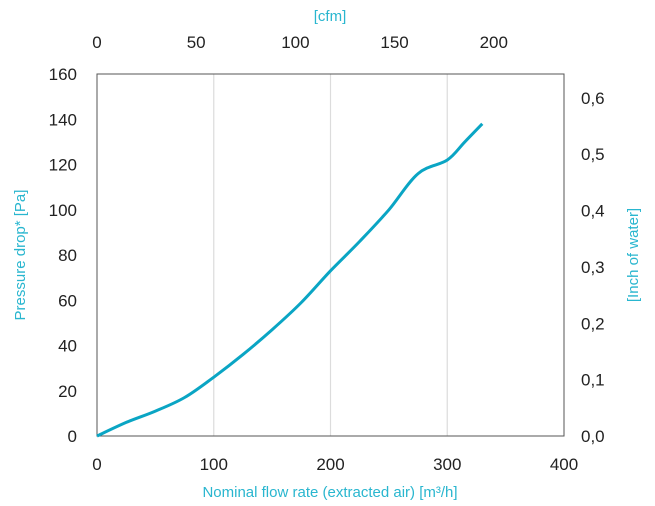 This screenshot has width=655, height=506. I want to click on y-tick-label: 100, so click(63, 210).